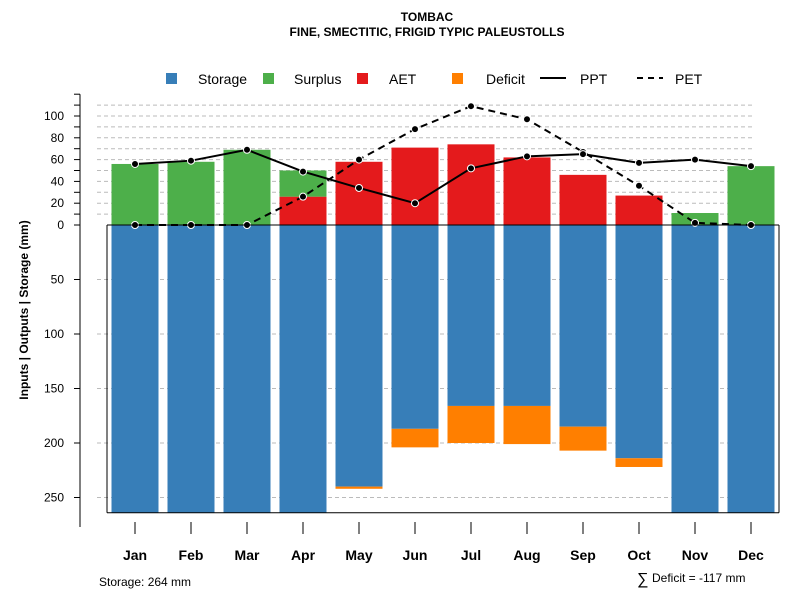  What do you see at coordinates (191, 555) in the screenshot?
I see `x-tick-label-feb: Feb` at bounding box center [191, 555].